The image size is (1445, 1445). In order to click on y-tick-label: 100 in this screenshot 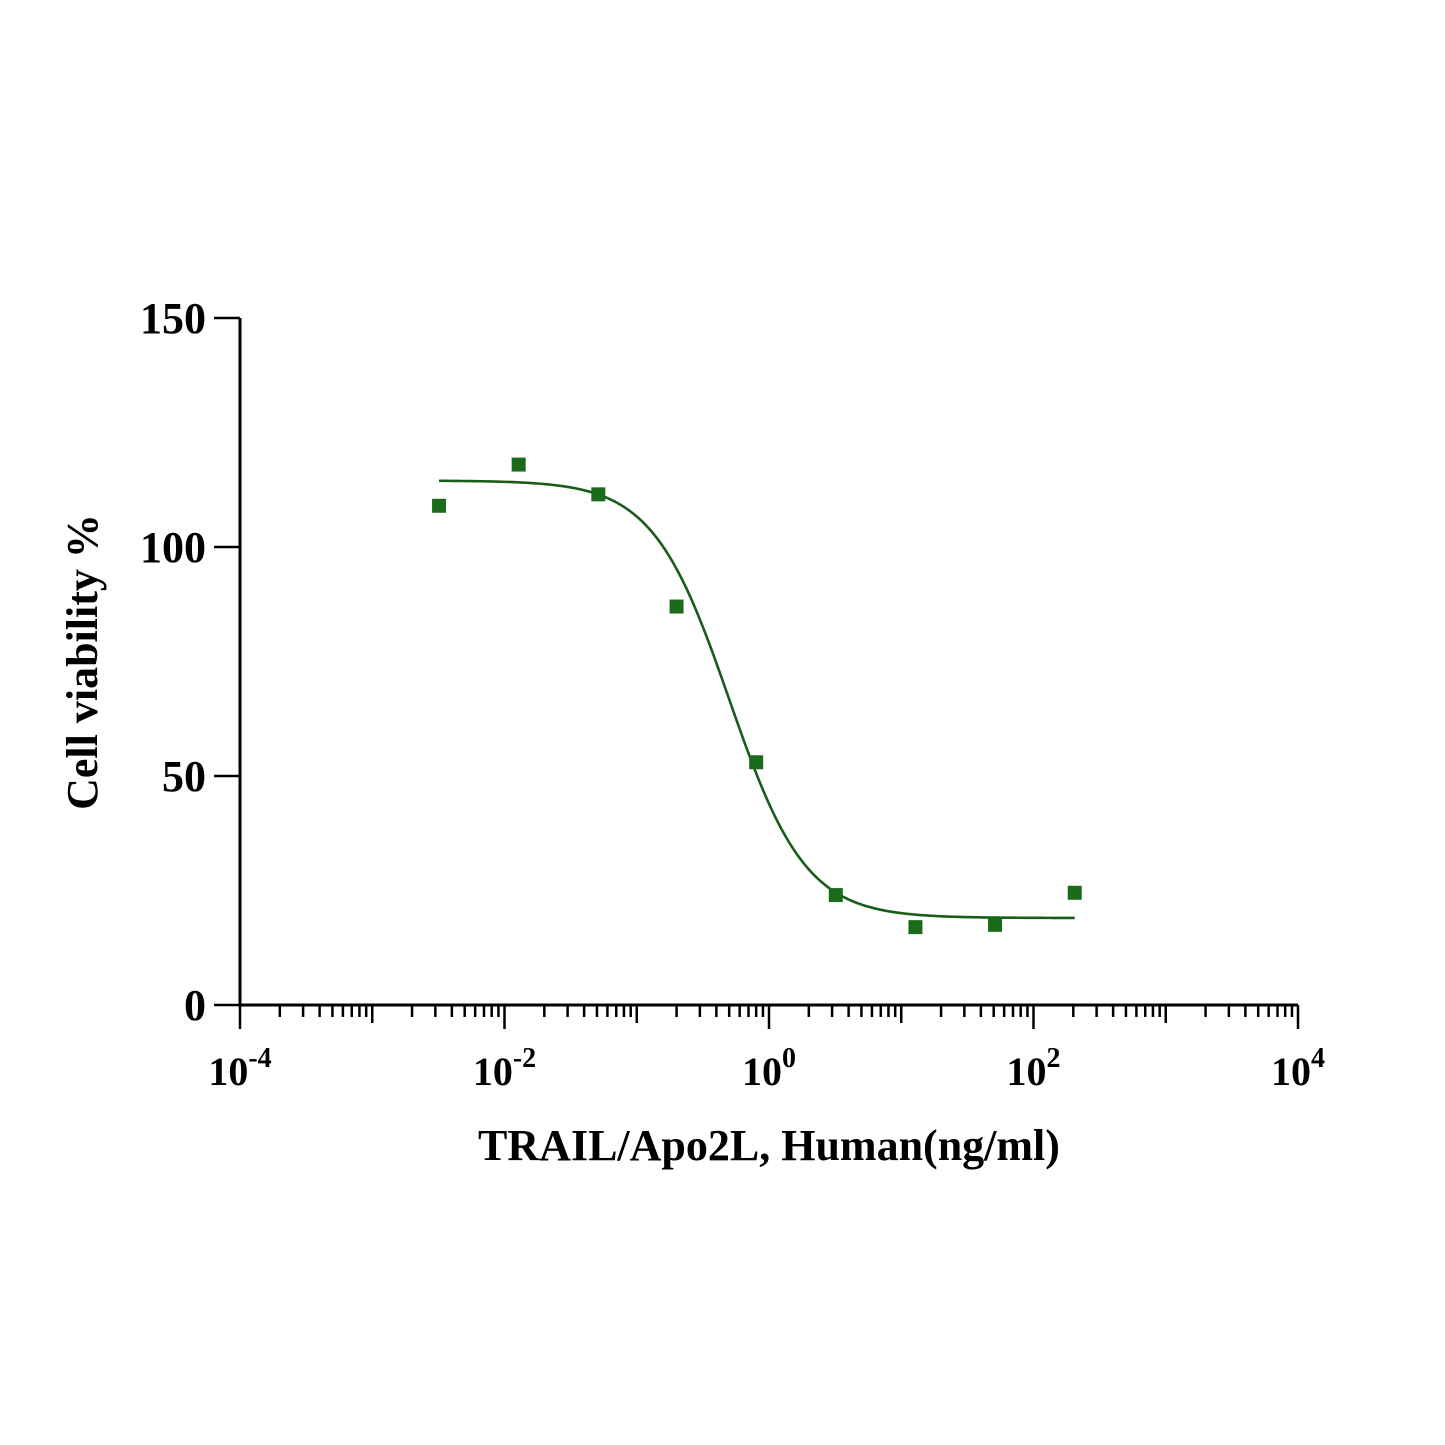, I will do `click(173, 547)`.